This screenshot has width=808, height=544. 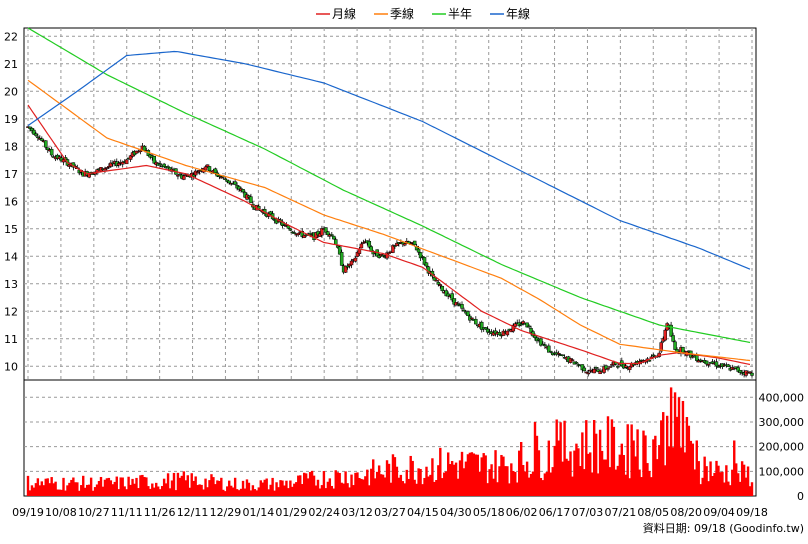 What do you see at coordinates (259, 512) in the screenshot?
I see `date-tick-label: 01/14` at bounding box center [259, 512].